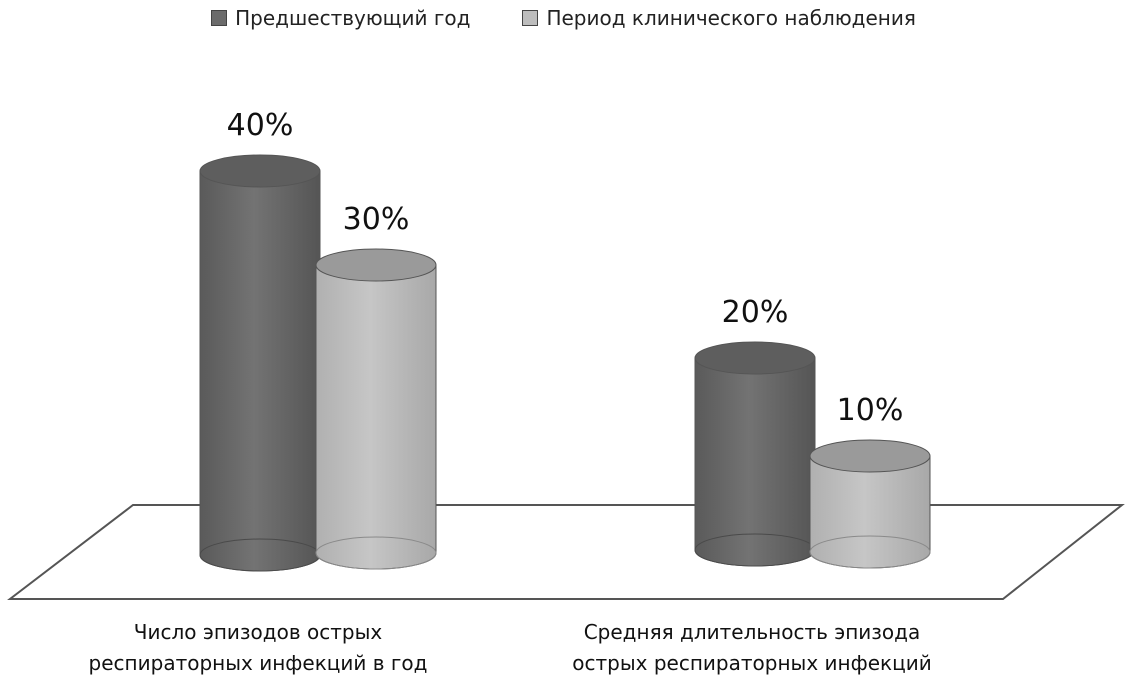 Image resolution: width=1127 pixels, height=687 pixels. What do you see at coordinates (219, 18) in the screenshot?
I see `legend-swatch-previous-year` at bounding box center [219, 18].